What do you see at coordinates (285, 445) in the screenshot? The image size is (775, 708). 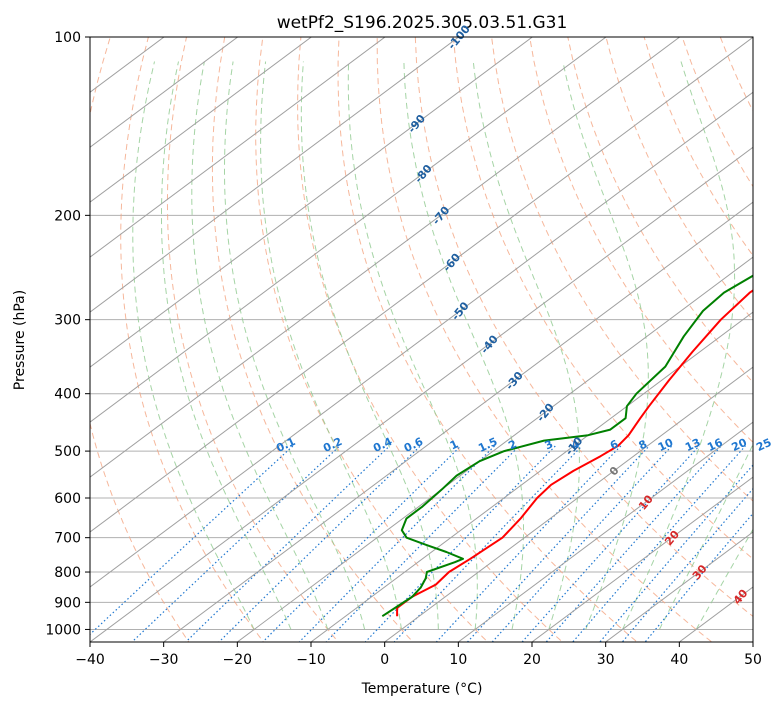 I see `mixing-ratio-label: 0.1` at bounding box center [285, 445].